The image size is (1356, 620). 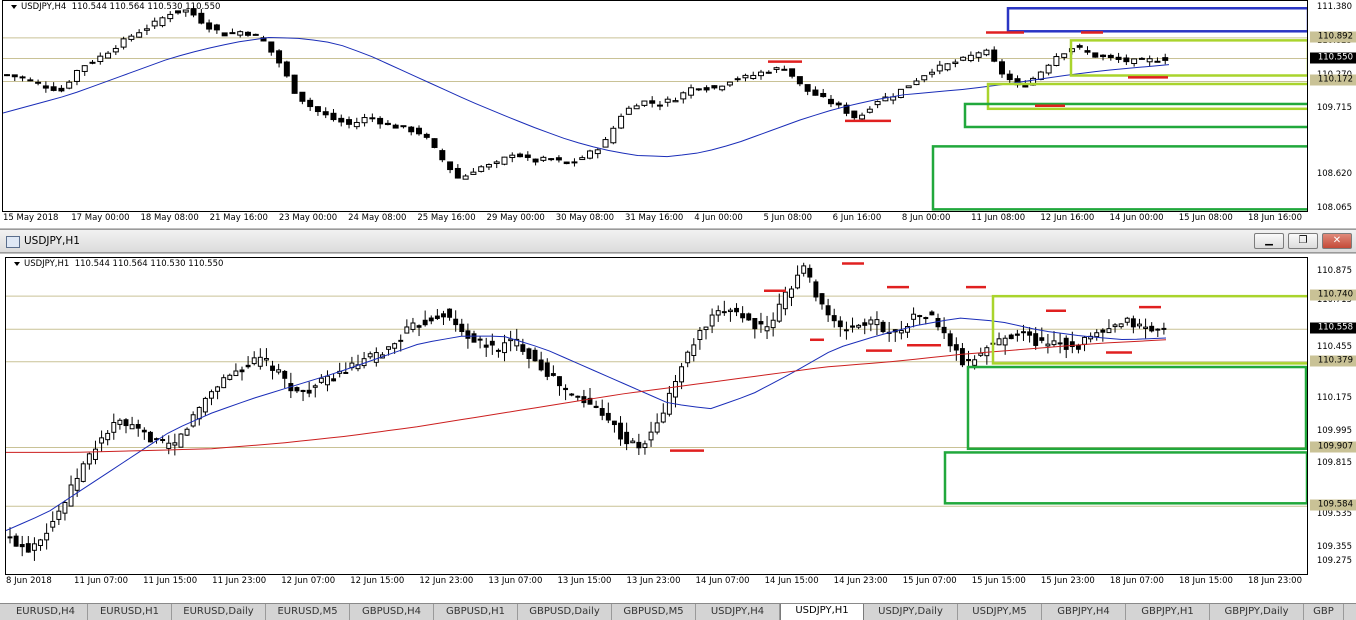 I want to click on tab-eurusd-m5: EURUSD,M5, so click(x=308, y=612).